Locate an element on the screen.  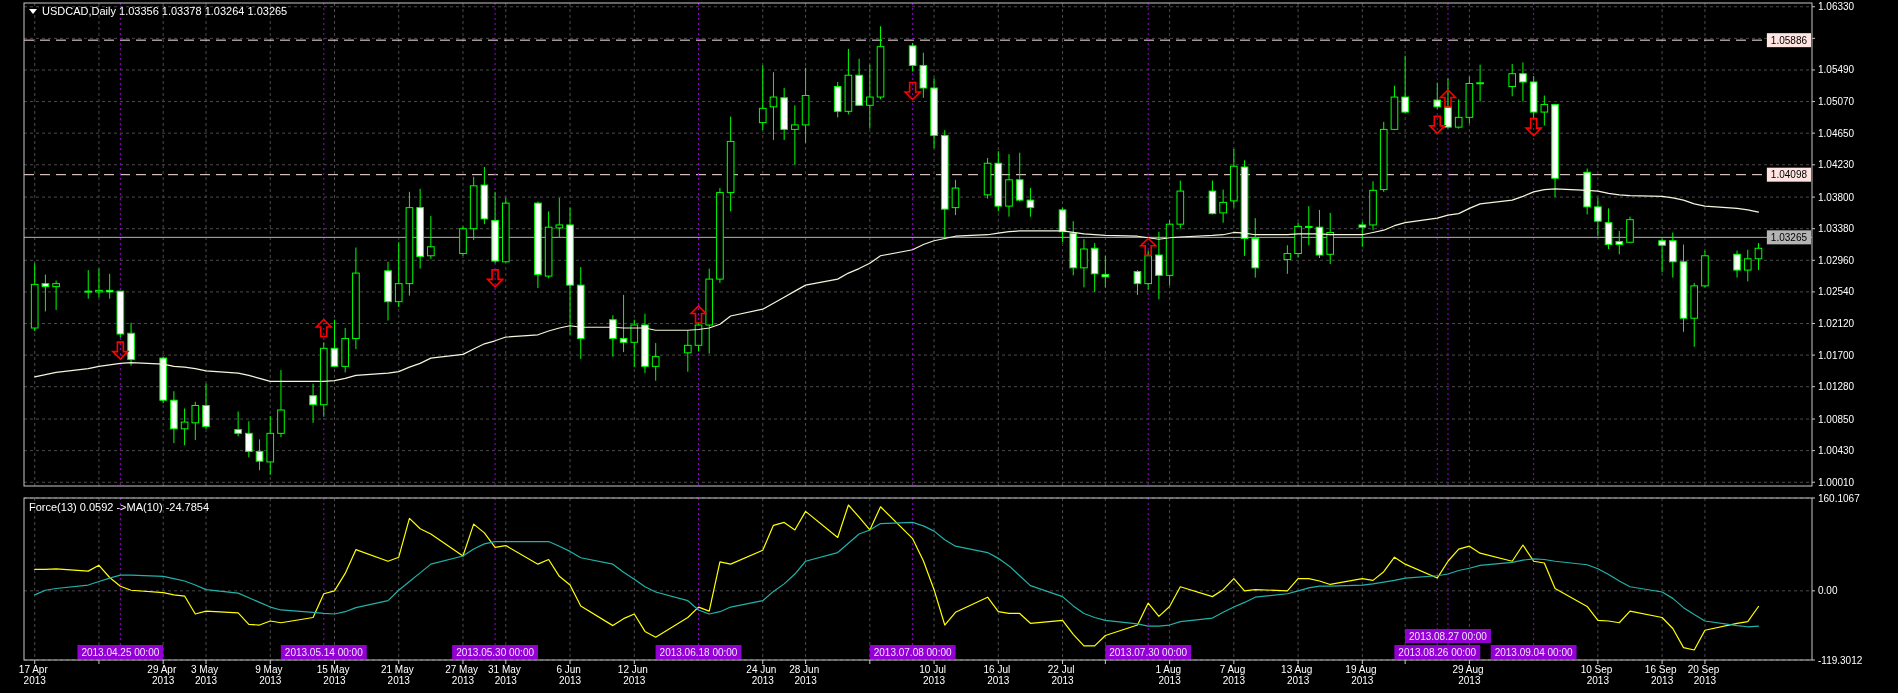
y-tick-label: 1.00010 is located at coordinates (1836, 482).